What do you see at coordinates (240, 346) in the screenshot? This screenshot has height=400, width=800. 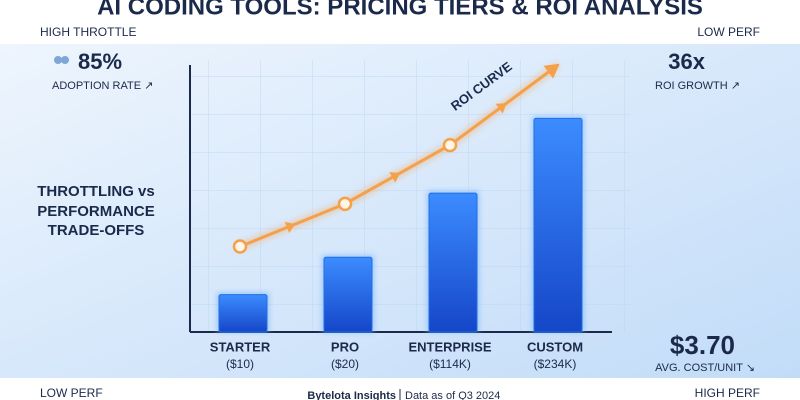 I see `x-tick-label: STARTER` at bounding box center [240, 346].